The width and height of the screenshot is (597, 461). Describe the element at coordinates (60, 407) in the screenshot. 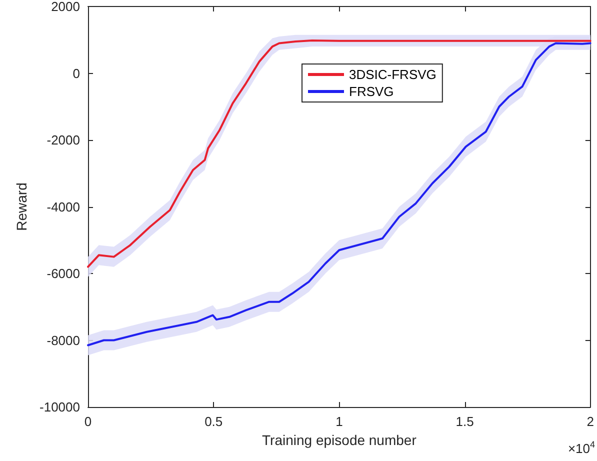

I see `y-tick-label: -10000` at that location.